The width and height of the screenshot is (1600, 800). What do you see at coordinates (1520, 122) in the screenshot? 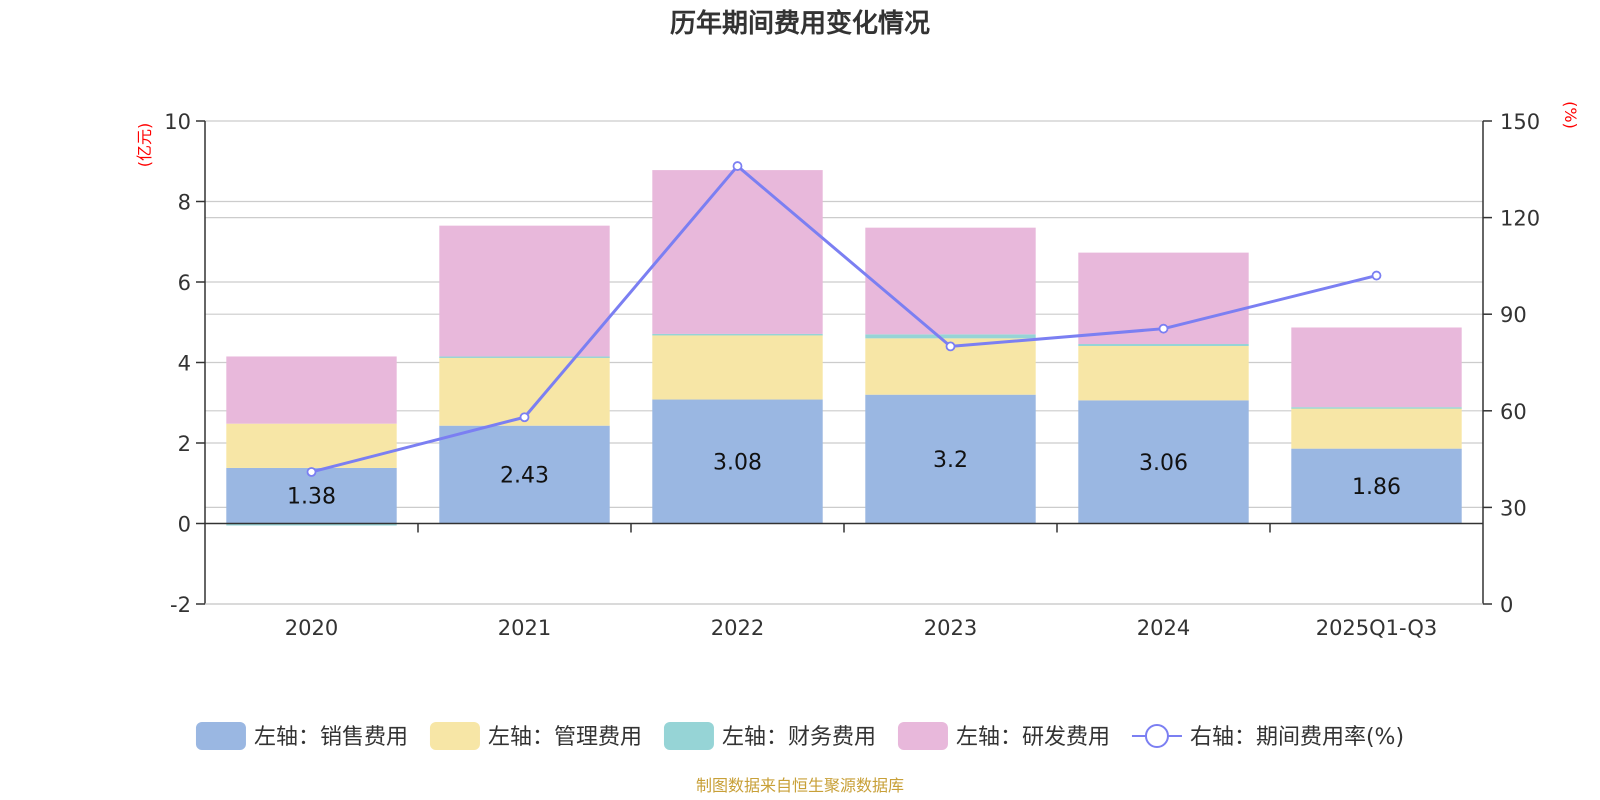
I see `right-tick-label: 150` at bounding box center [1520, 122].